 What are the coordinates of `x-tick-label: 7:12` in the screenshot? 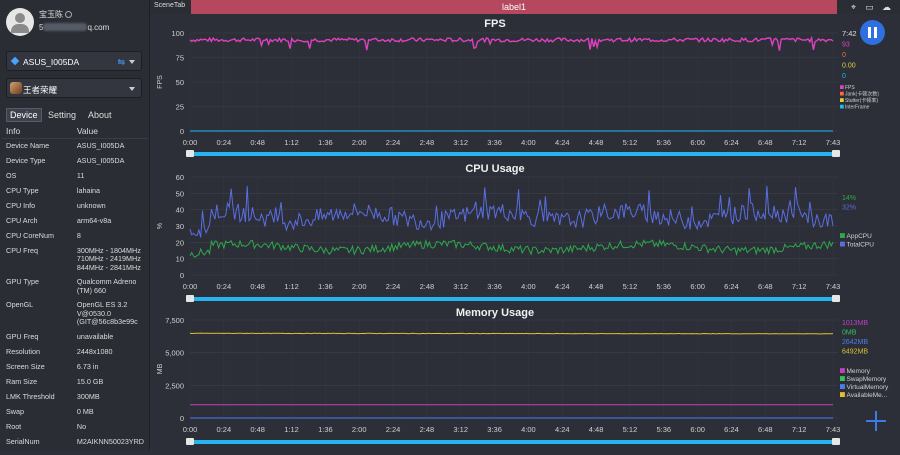 It's located at (799, 142).